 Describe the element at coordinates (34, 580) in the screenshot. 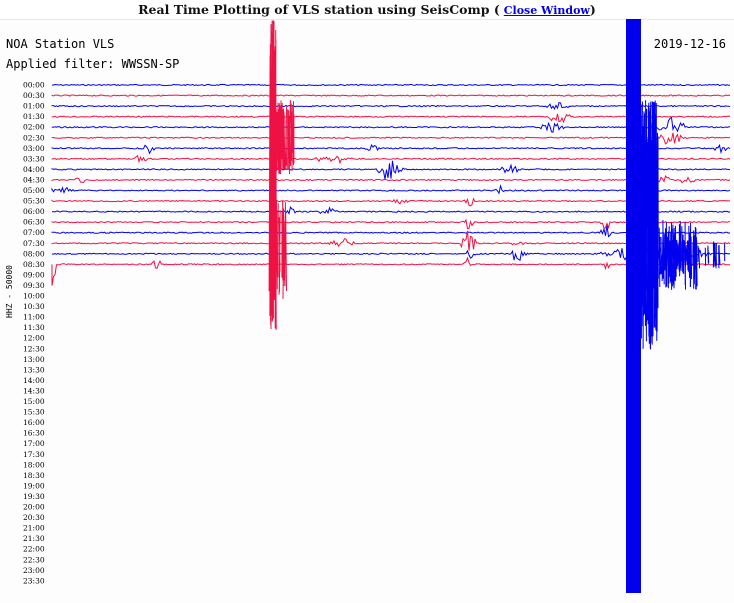

I see `hour-label: 23:30` at that location.